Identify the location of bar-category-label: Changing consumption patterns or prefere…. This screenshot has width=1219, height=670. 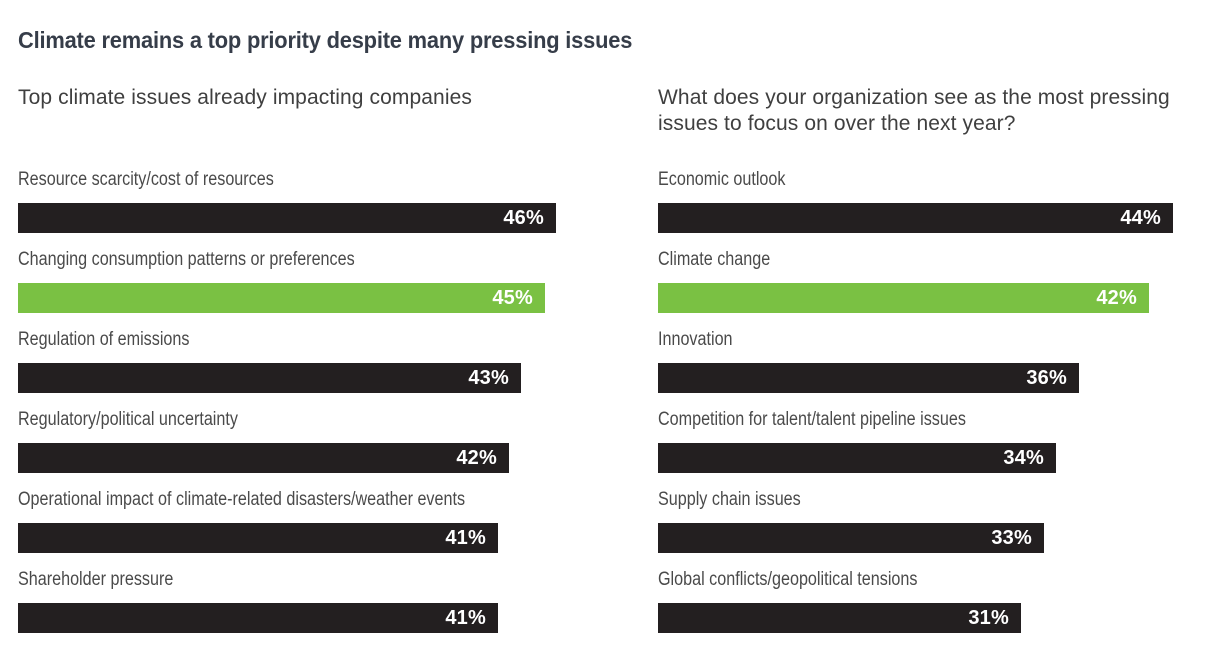
(186, 259).